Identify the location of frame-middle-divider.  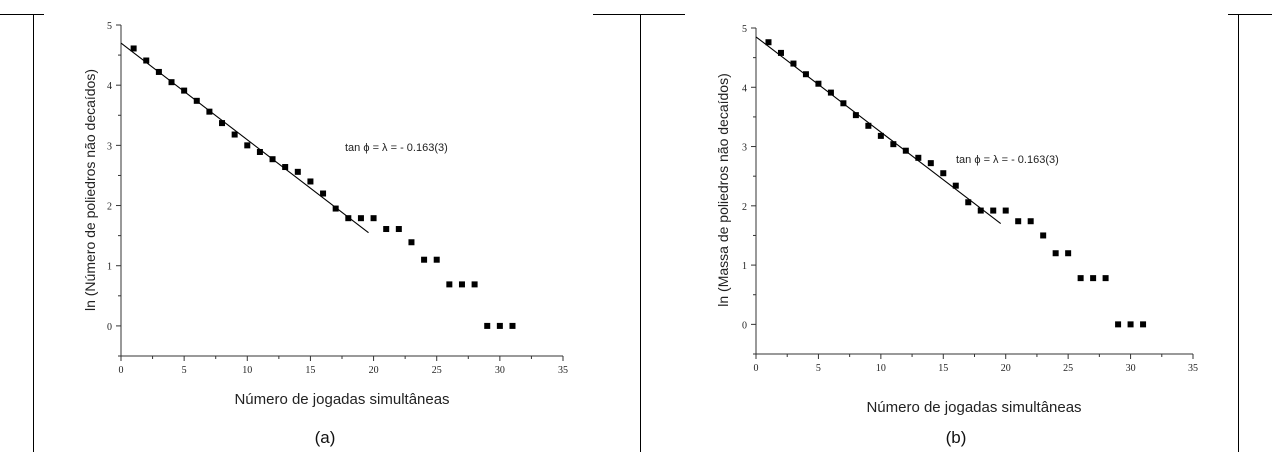
(640, 233).